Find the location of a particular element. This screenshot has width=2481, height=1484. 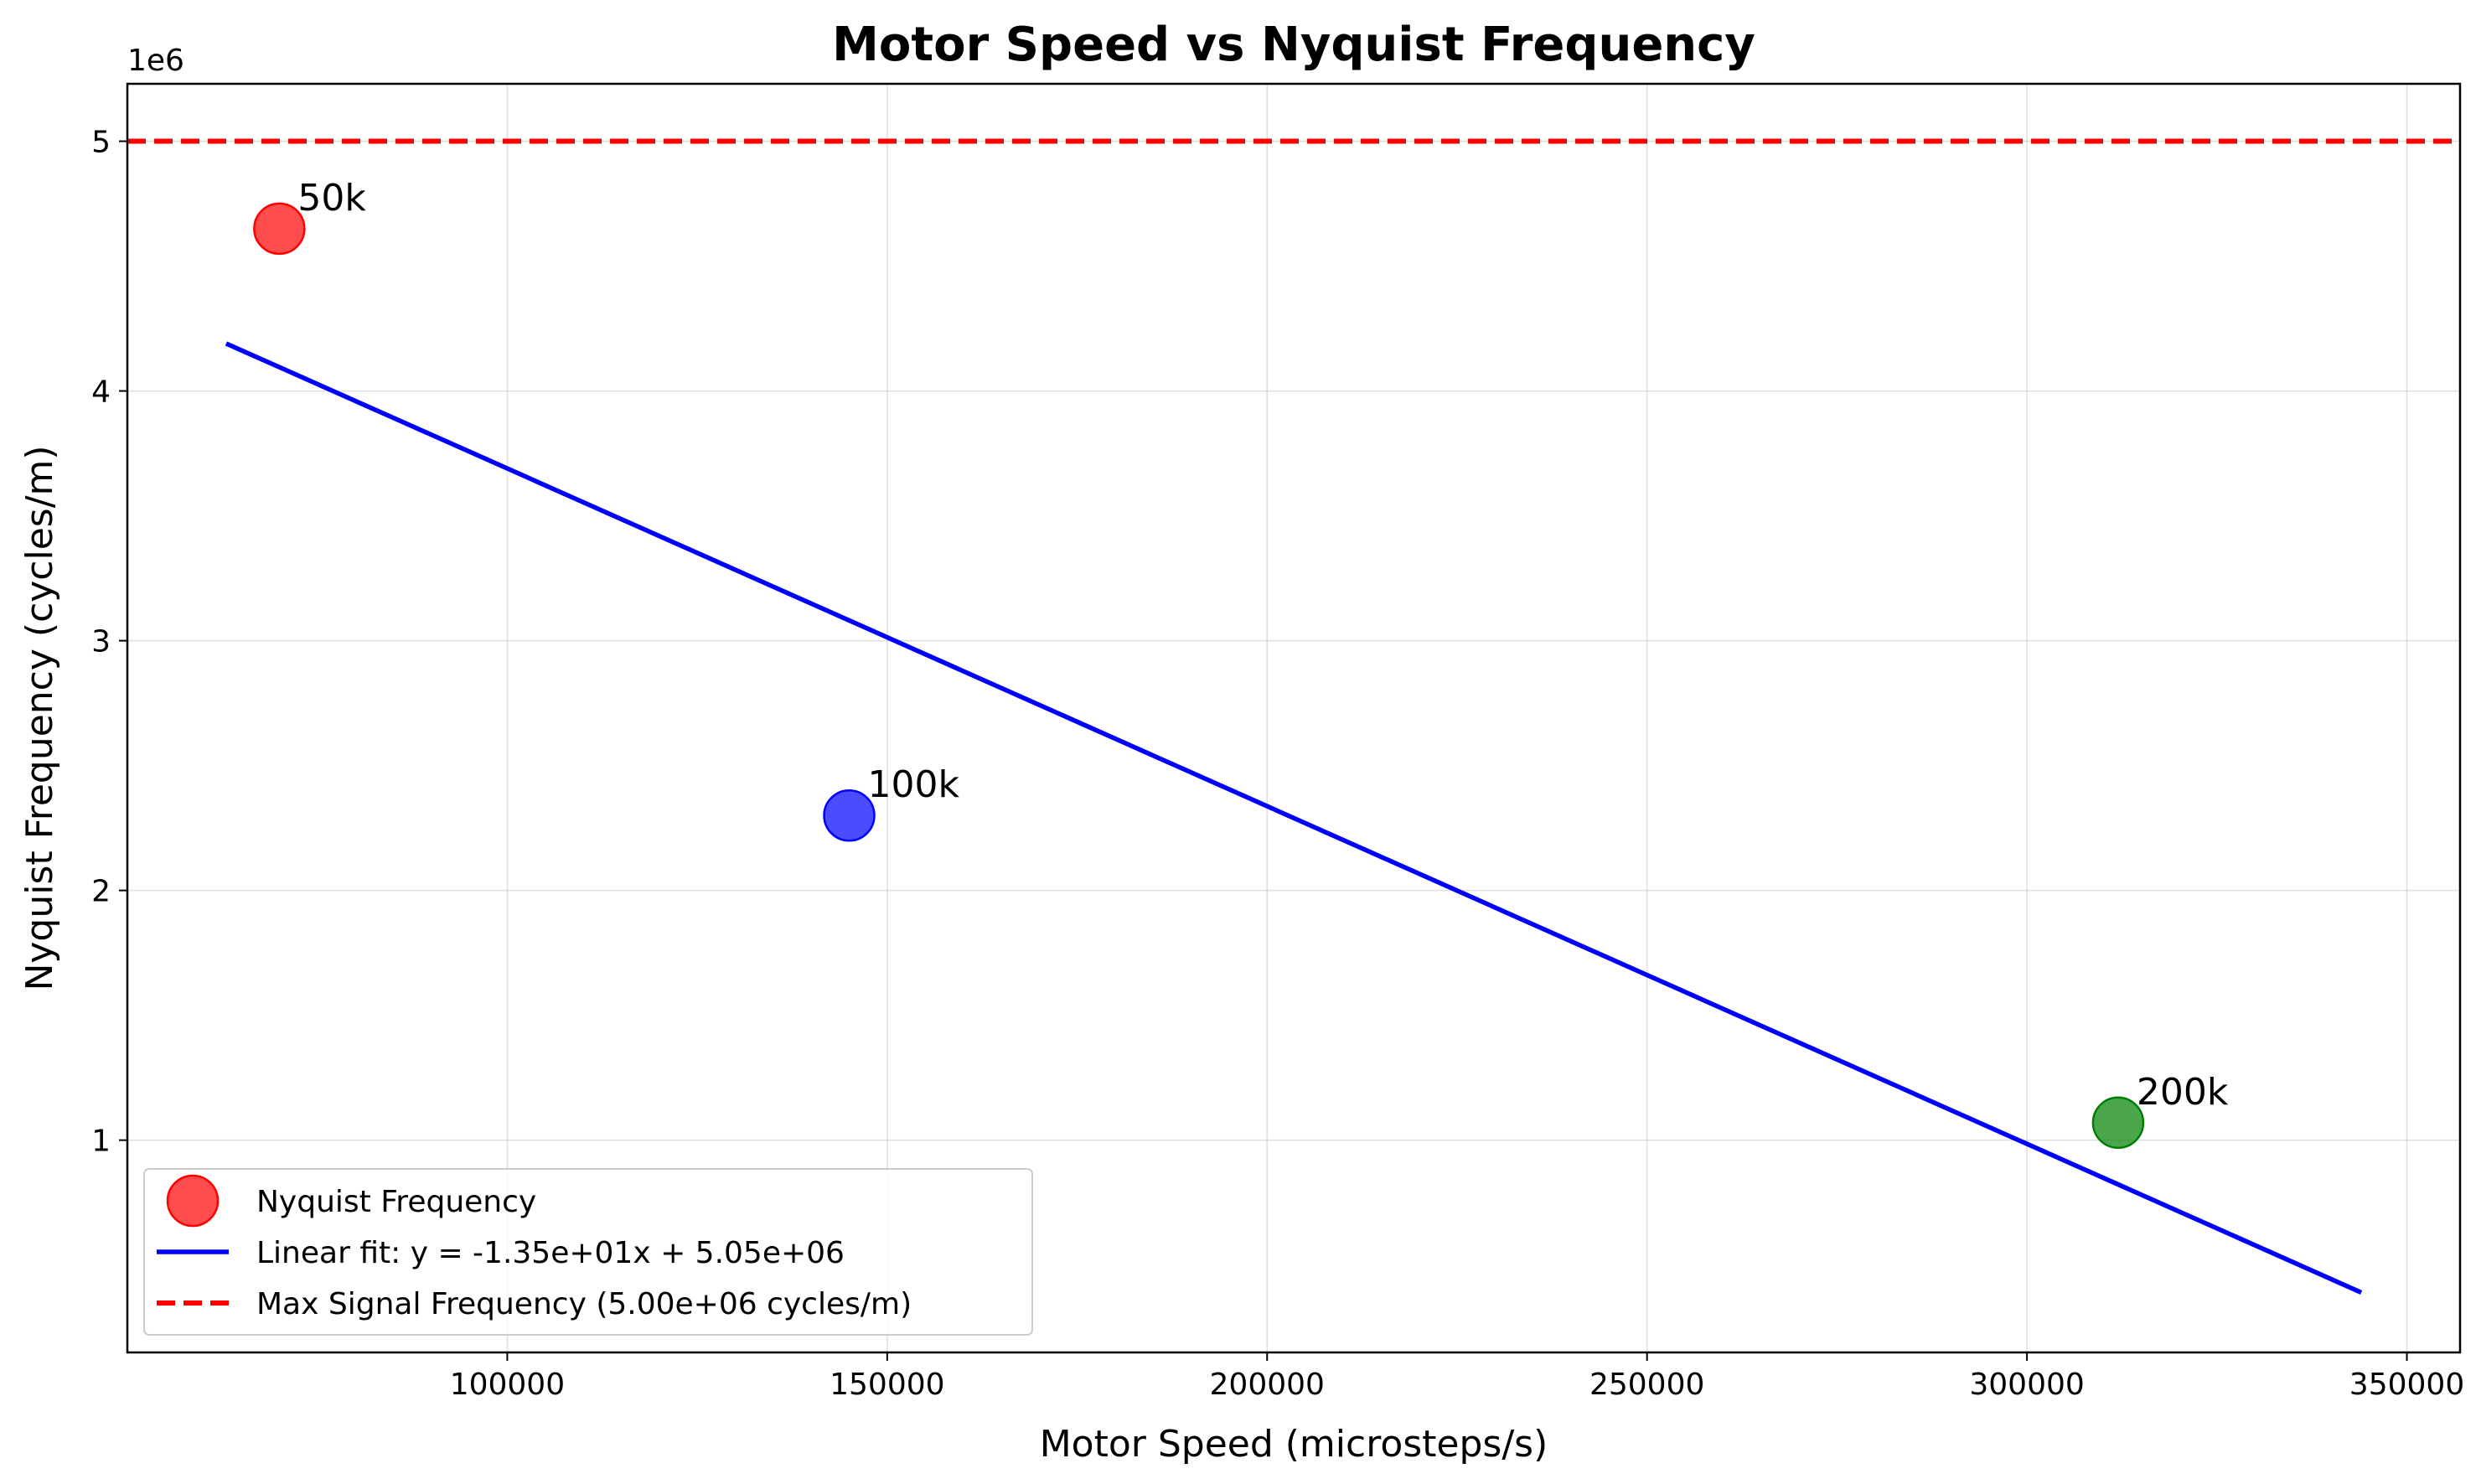

x-axis-label: Motor Speed (microsteps/s) is located at coordinates (1294, 1444).